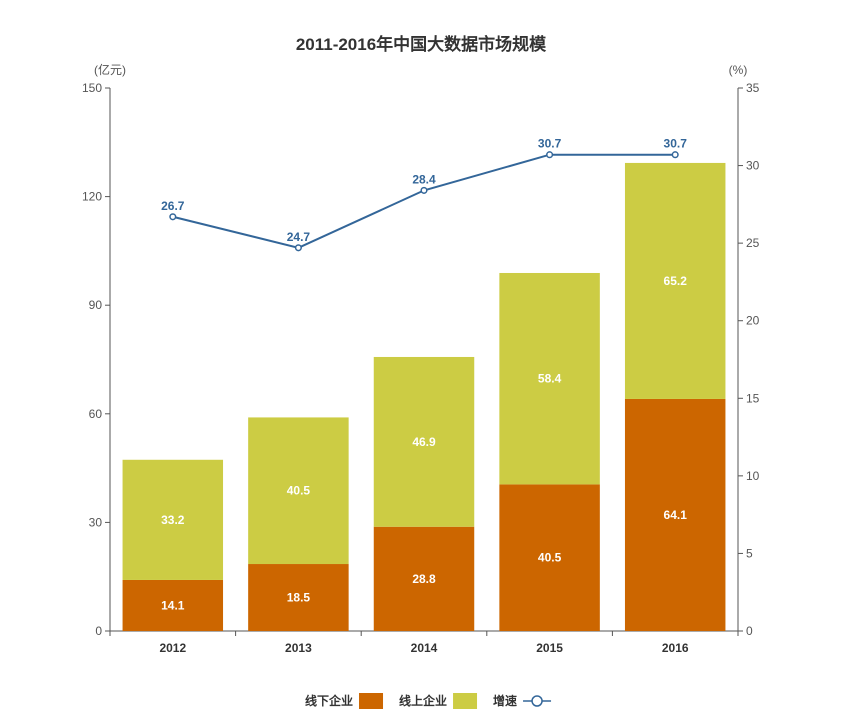  What do you see at coordinates (96, 414) in the screenshot?
I see `left-tick-label: 60` at bounding box center [96, 414].